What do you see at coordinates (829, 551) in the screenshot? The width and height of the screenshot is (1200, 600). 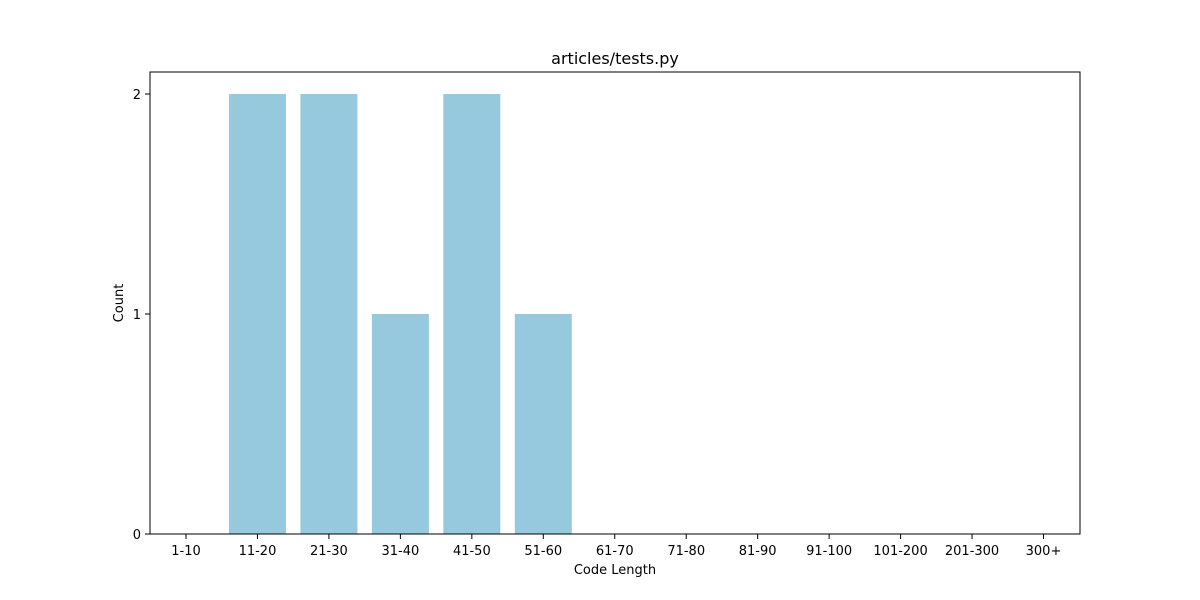 I see `x-tick-label: 91-100` at bounding box center [829, 551].